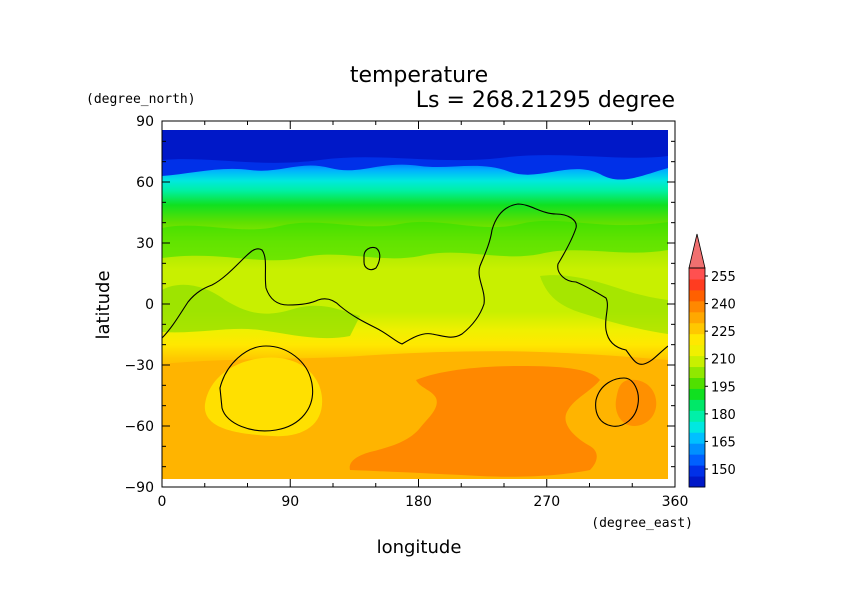 The image size is (842, 595). Describe the element at coordinates (723, 305) in the screenshot. I see `colorbar-label: 240` at that location.